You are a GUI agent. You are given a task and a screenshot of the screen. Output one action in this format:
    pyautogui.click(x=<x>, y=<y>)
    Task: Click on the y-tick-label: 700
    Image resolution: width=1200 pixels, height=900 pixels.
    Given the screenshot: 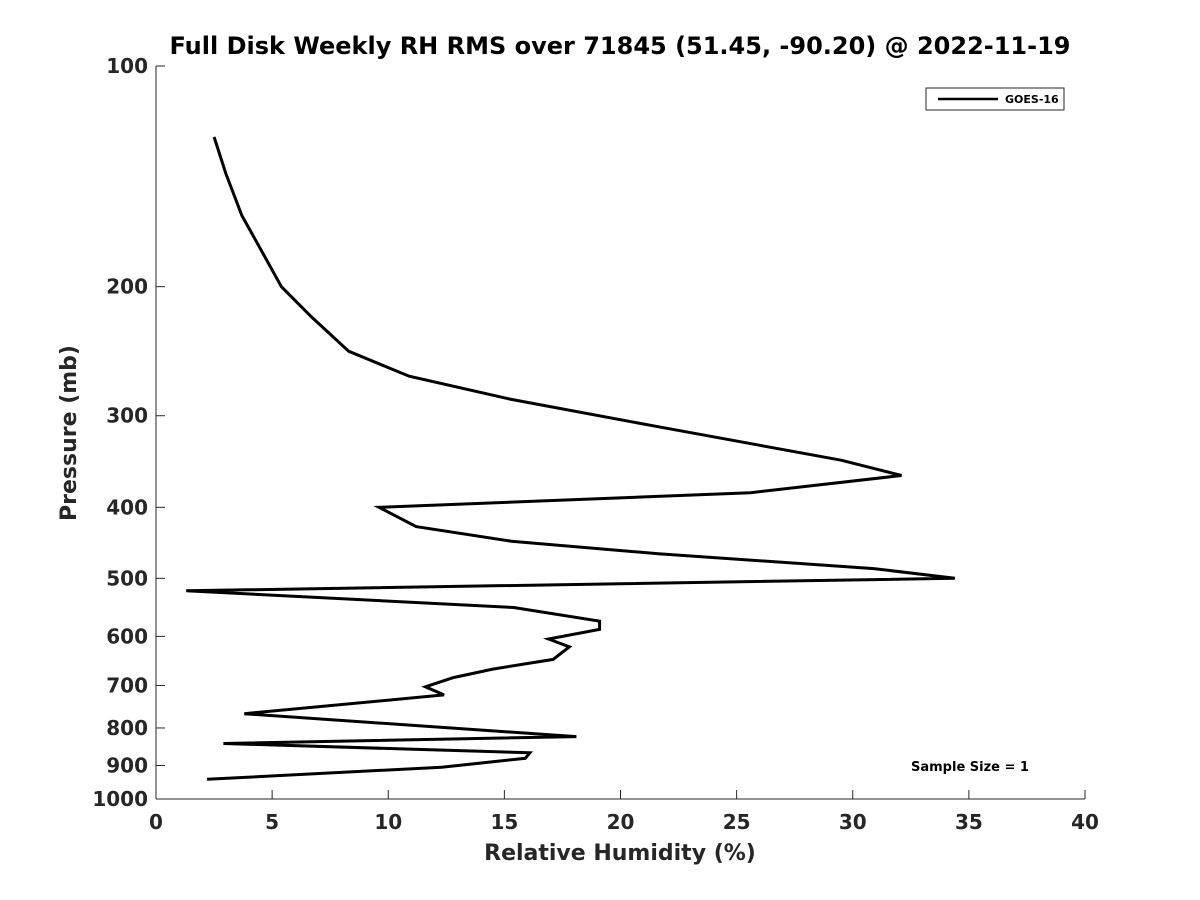 What is the action you would take?
    pyautogui.click(x=127, y=685)
    